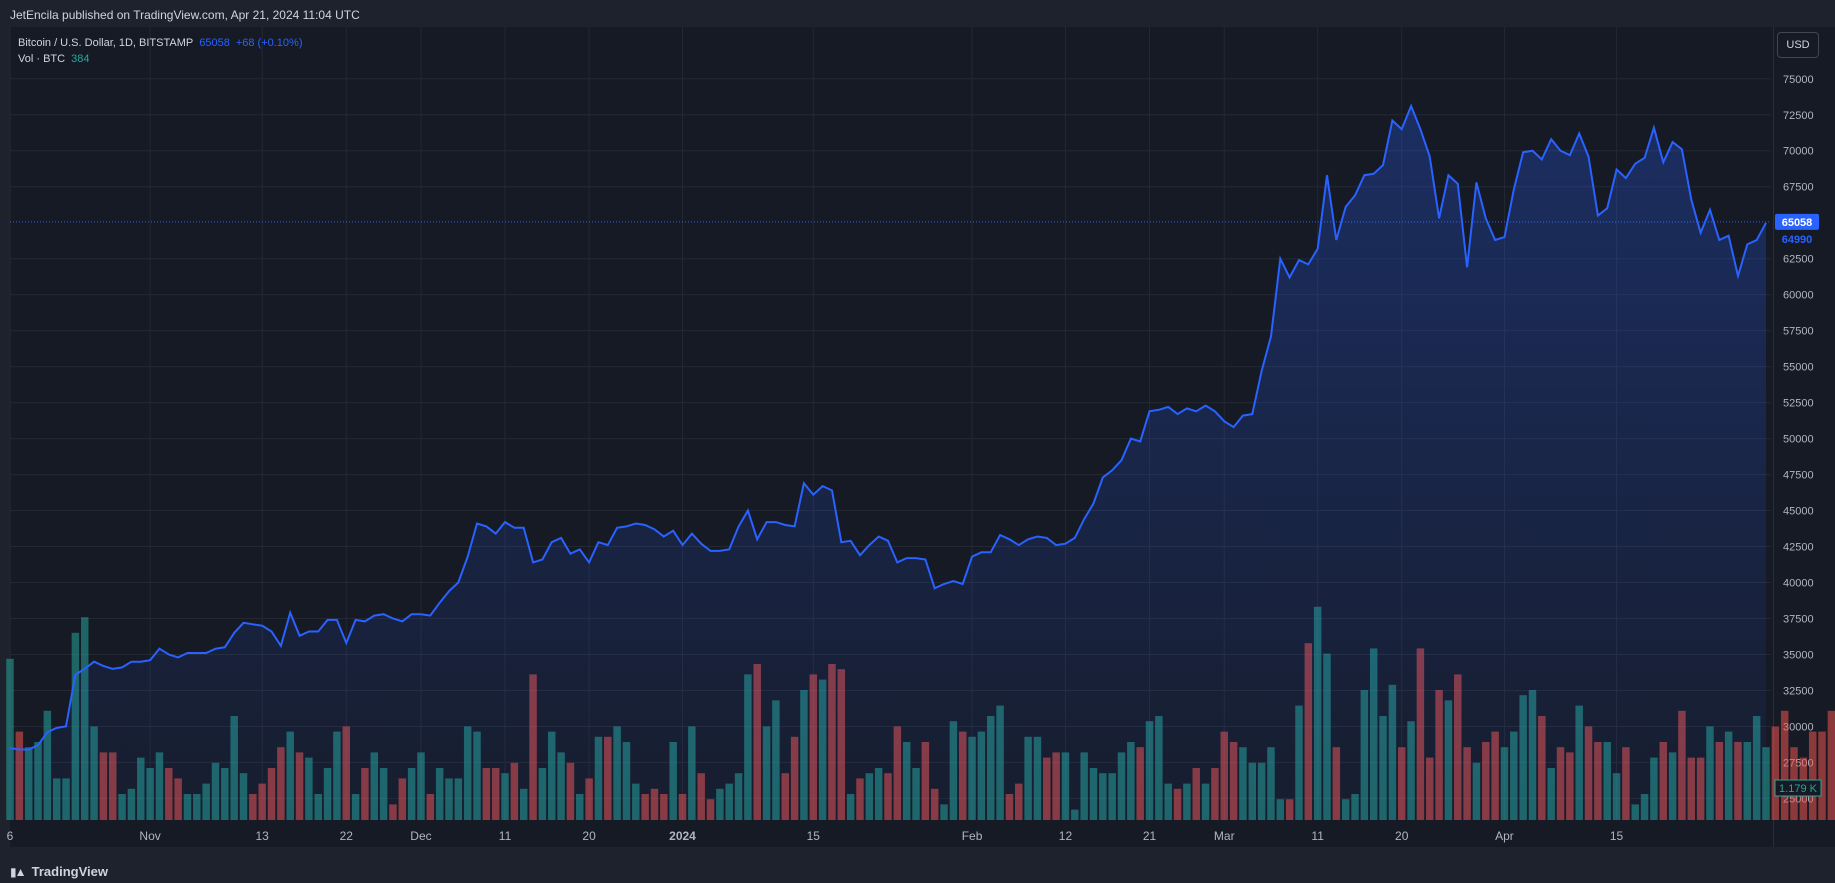  What do you see at coordinates (10, 836) in the screenshot?
I see `x-tick-label: 6` at bounding box center [10, 836].